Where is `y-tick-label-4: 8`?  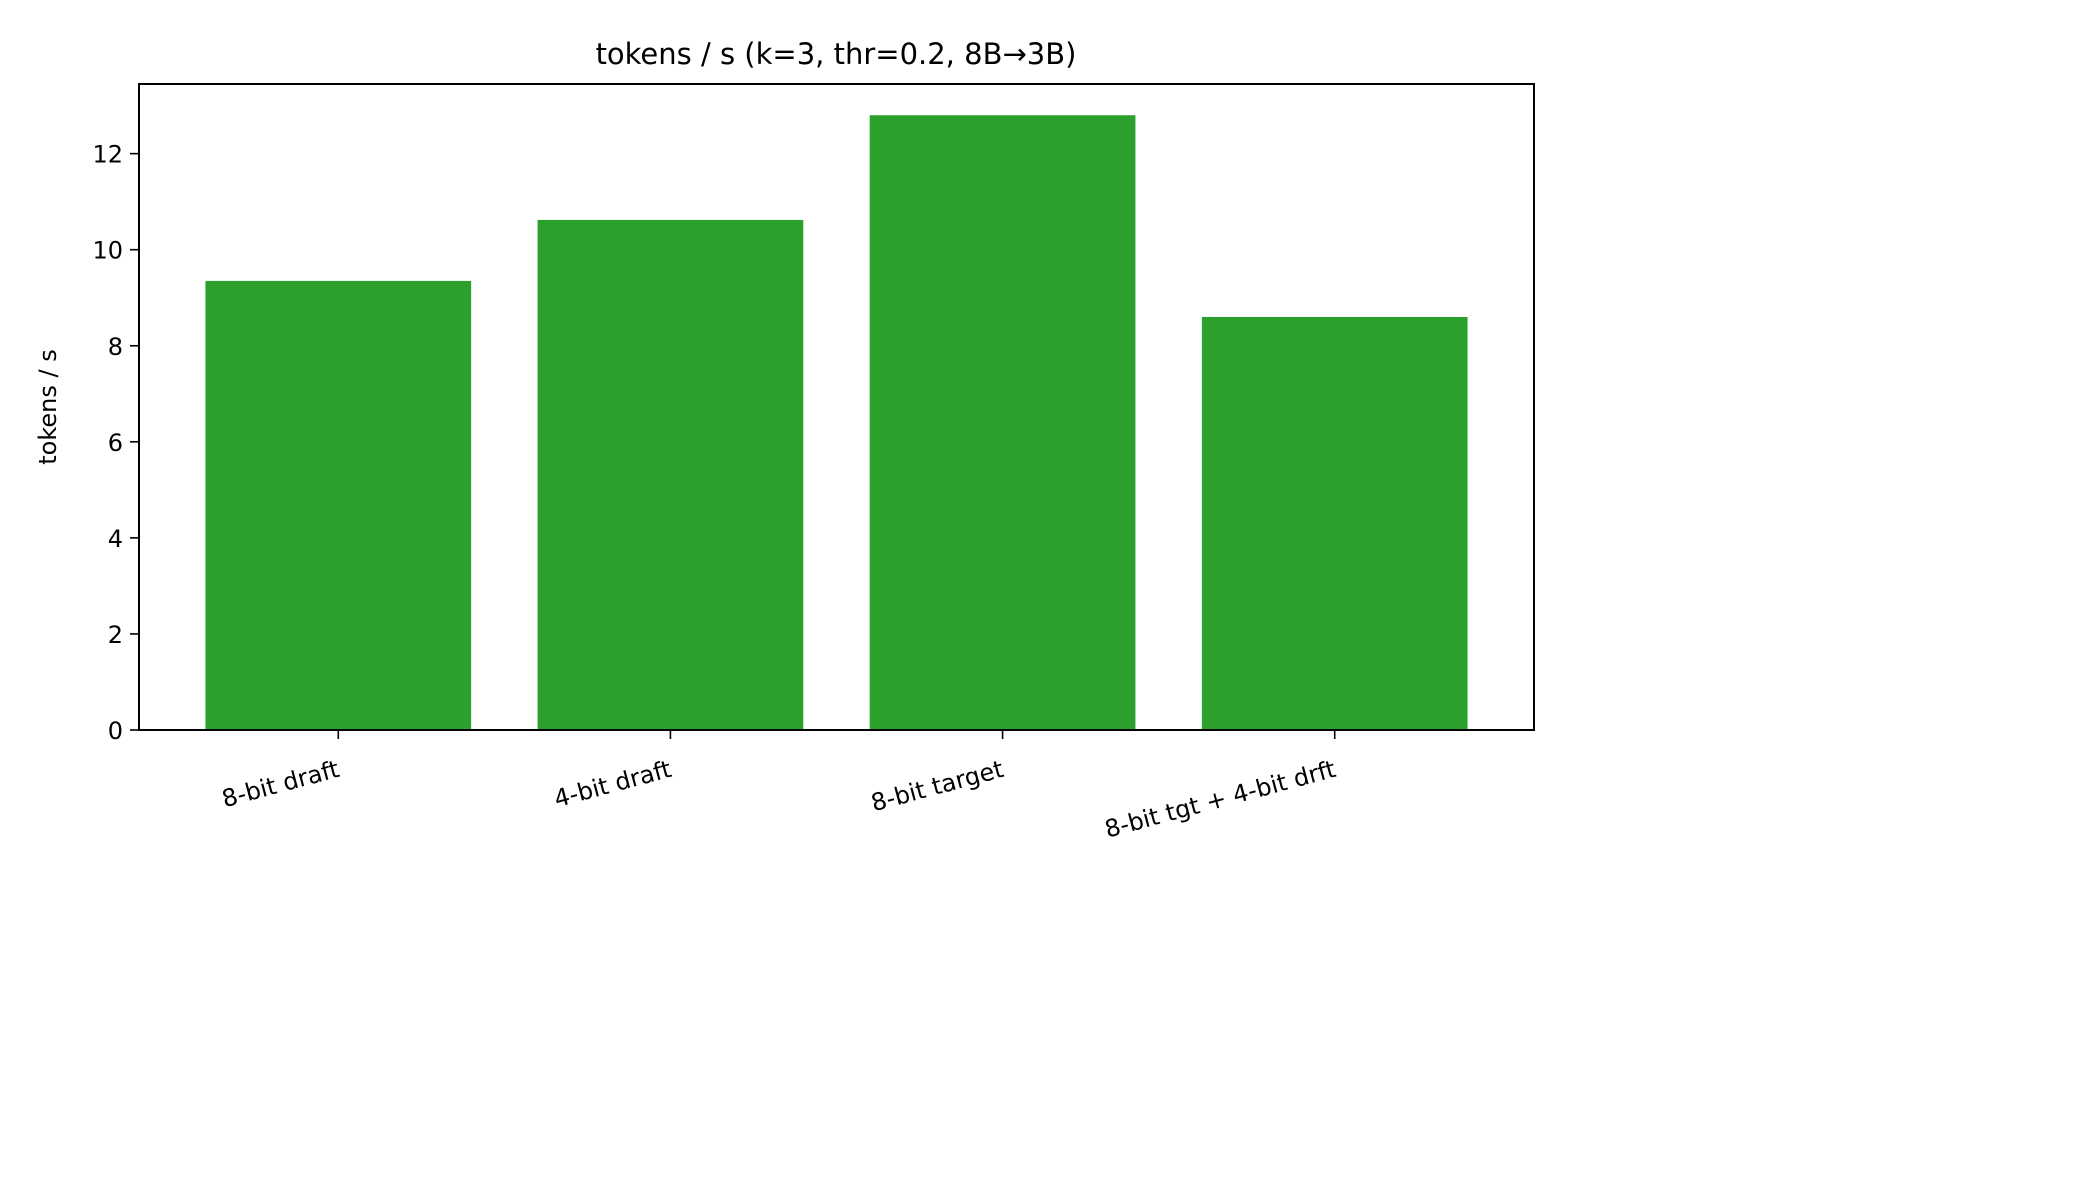 y-tick-label-4: 8 is located at coordinates (115, 347).